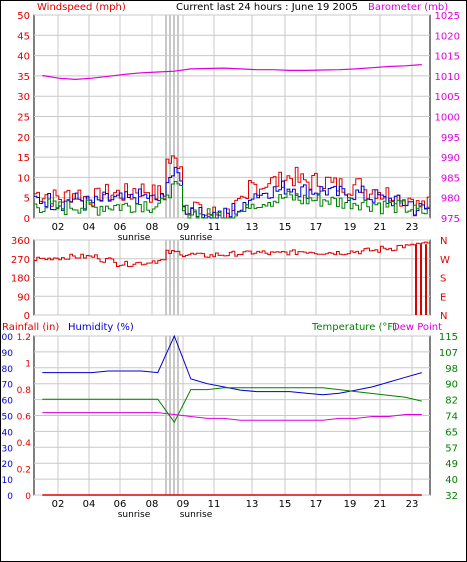 The image size is (467, 562). What do you see at coordinates (232, 200) in the screenshot?
I see `windspeed-low-line` at bounding box center [232, 200].